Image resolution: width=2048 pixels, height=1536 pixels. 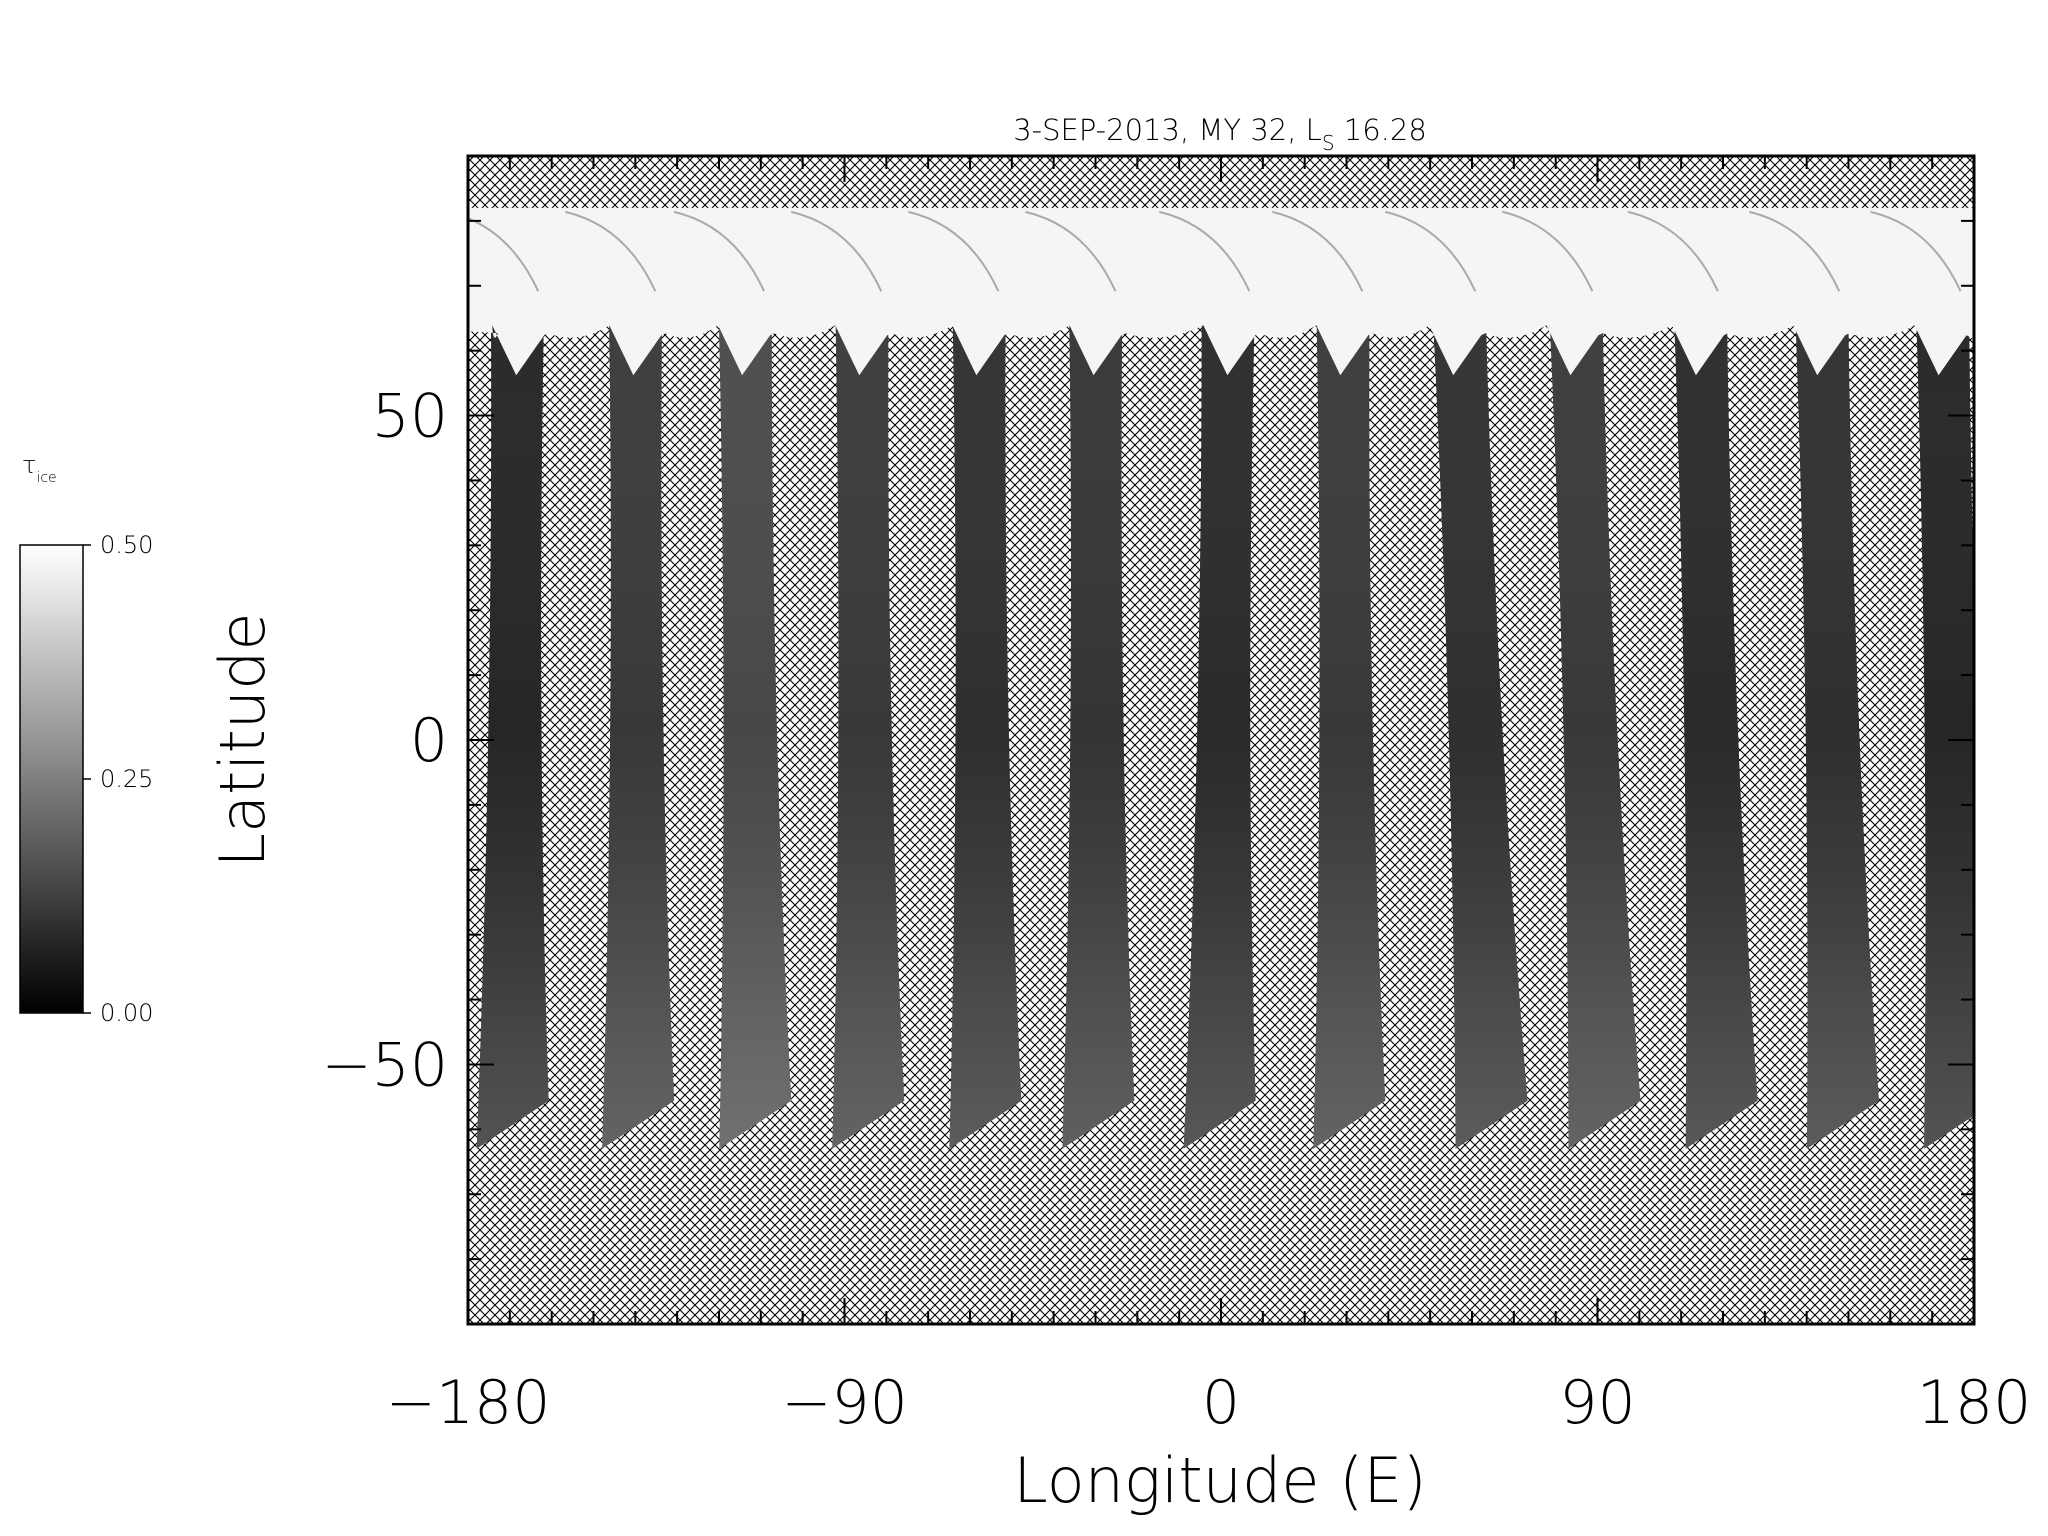 I want to click on colorbar-tick-label: 0.00, so click(x=126, y=1013).